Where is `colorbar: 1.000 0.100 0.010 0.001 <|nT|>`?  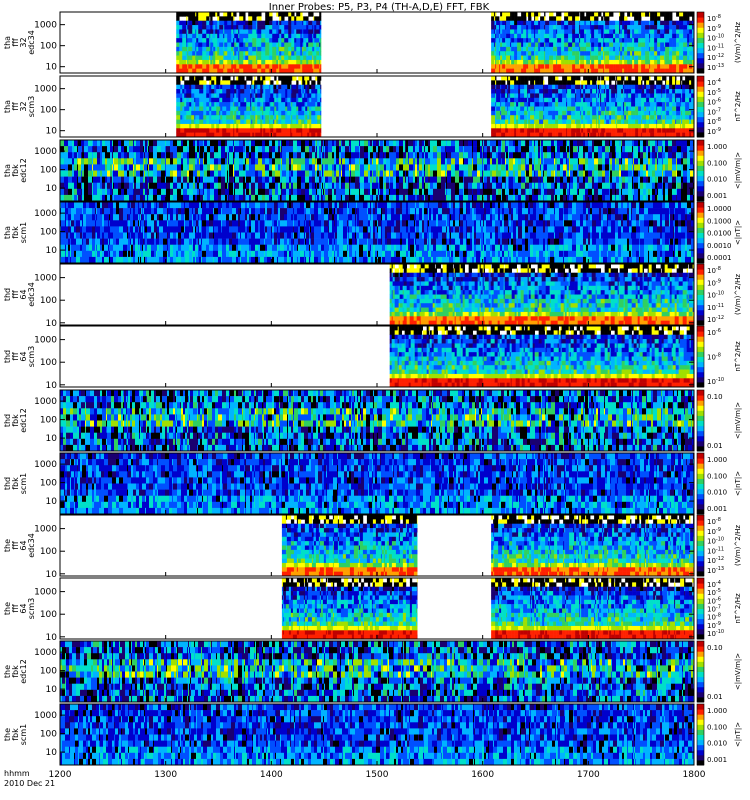 colorbar: 1.000 0.100 0.010 0.001 <|nT|> is located at coordinates (719, 734).